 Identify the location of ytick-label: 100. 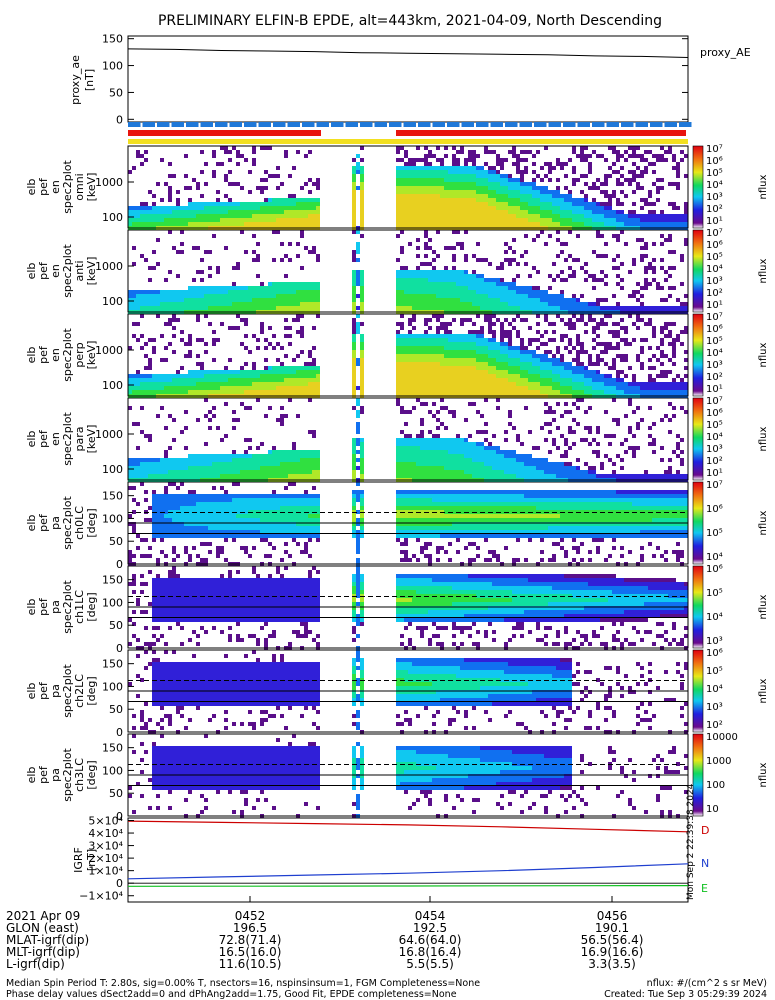
(112, 217).